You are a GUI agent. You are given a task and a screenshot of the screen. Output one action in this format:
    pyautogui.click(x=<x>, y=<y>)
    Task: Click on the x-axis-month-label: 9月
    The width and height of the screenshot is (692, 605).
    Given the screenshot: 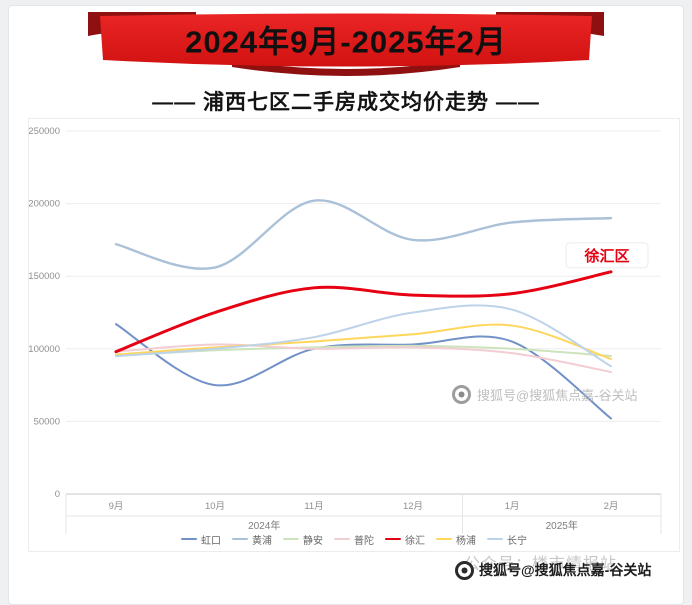 What is the action you would take?
    pyautogui.click(x=116, y=506)
    